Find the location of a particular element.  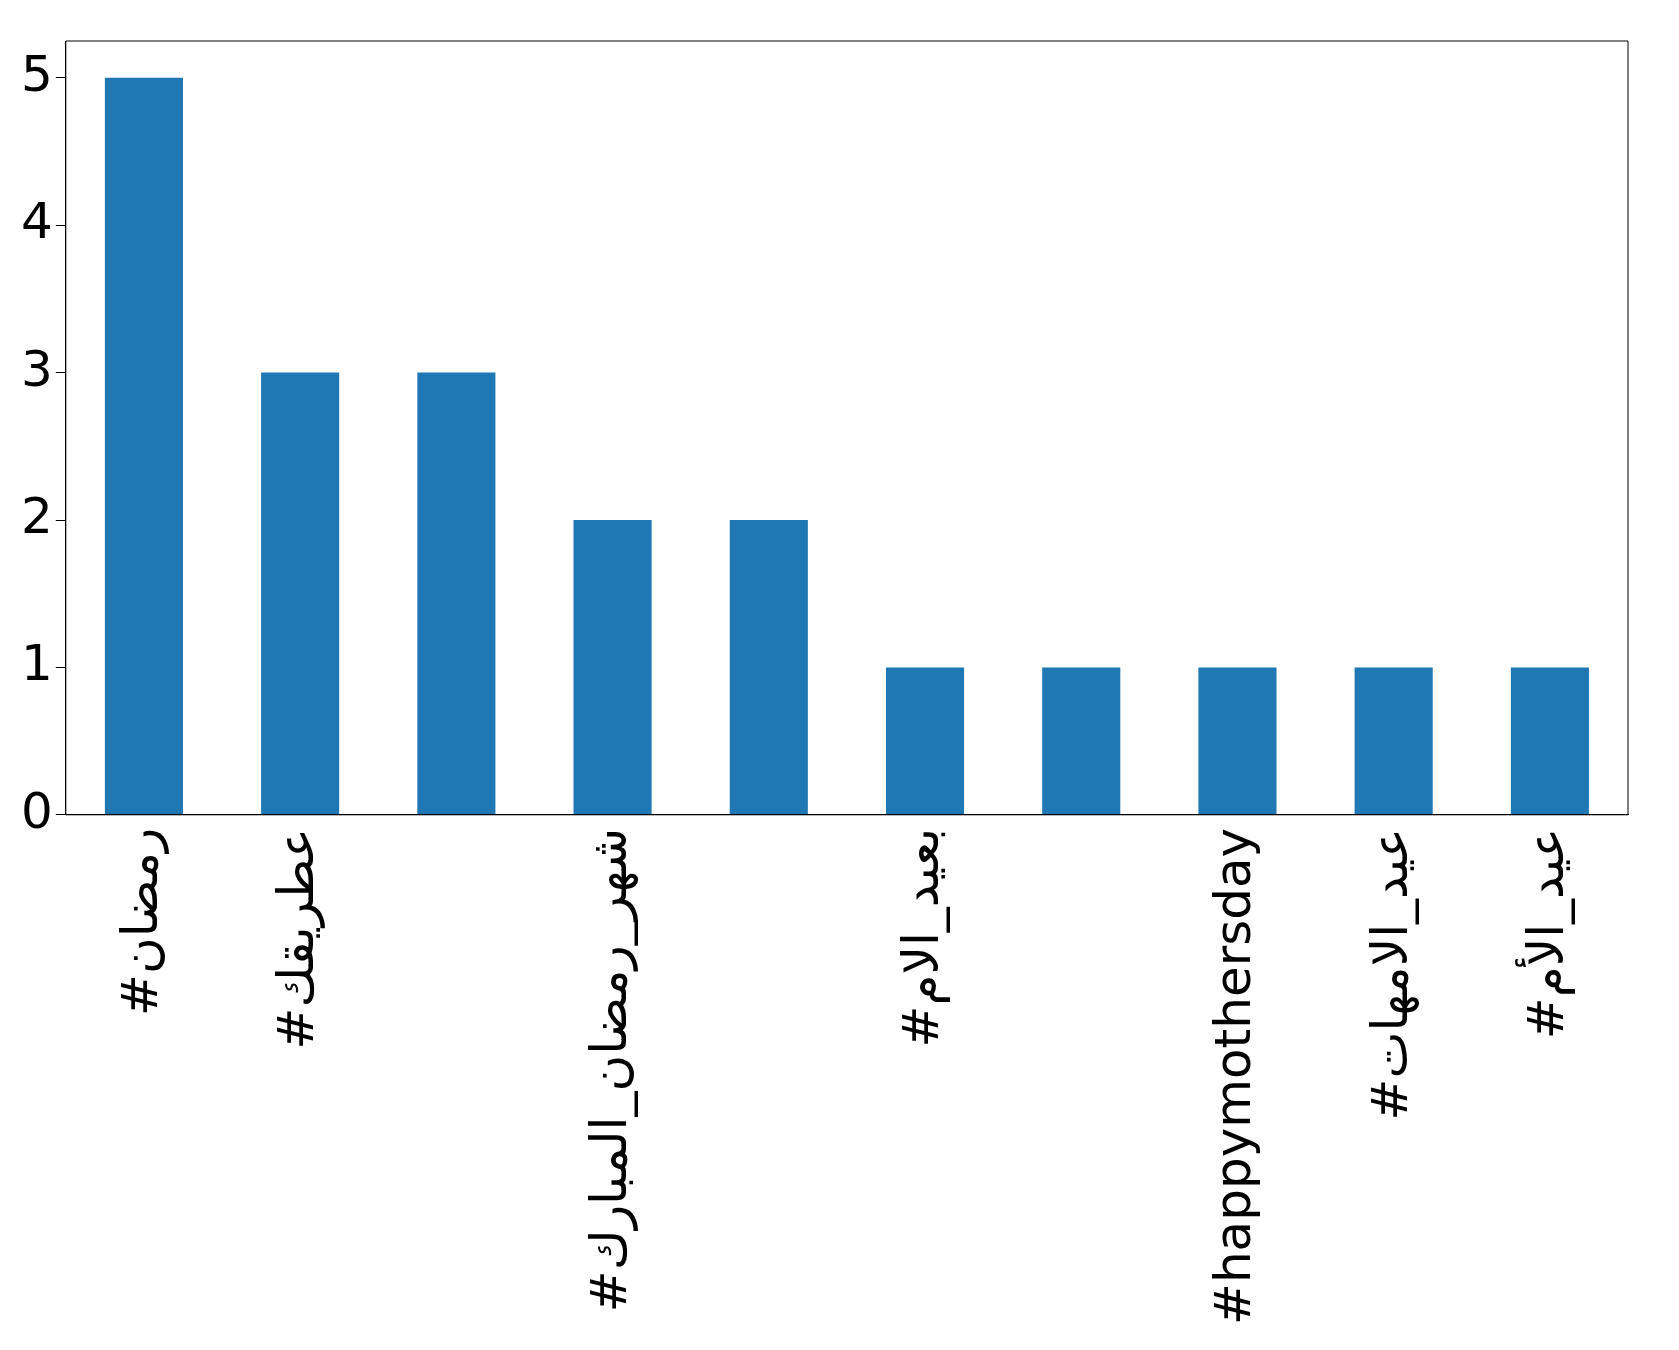

x-tick-label: #عيد_الامهات is located at coordinates (1390, 974).